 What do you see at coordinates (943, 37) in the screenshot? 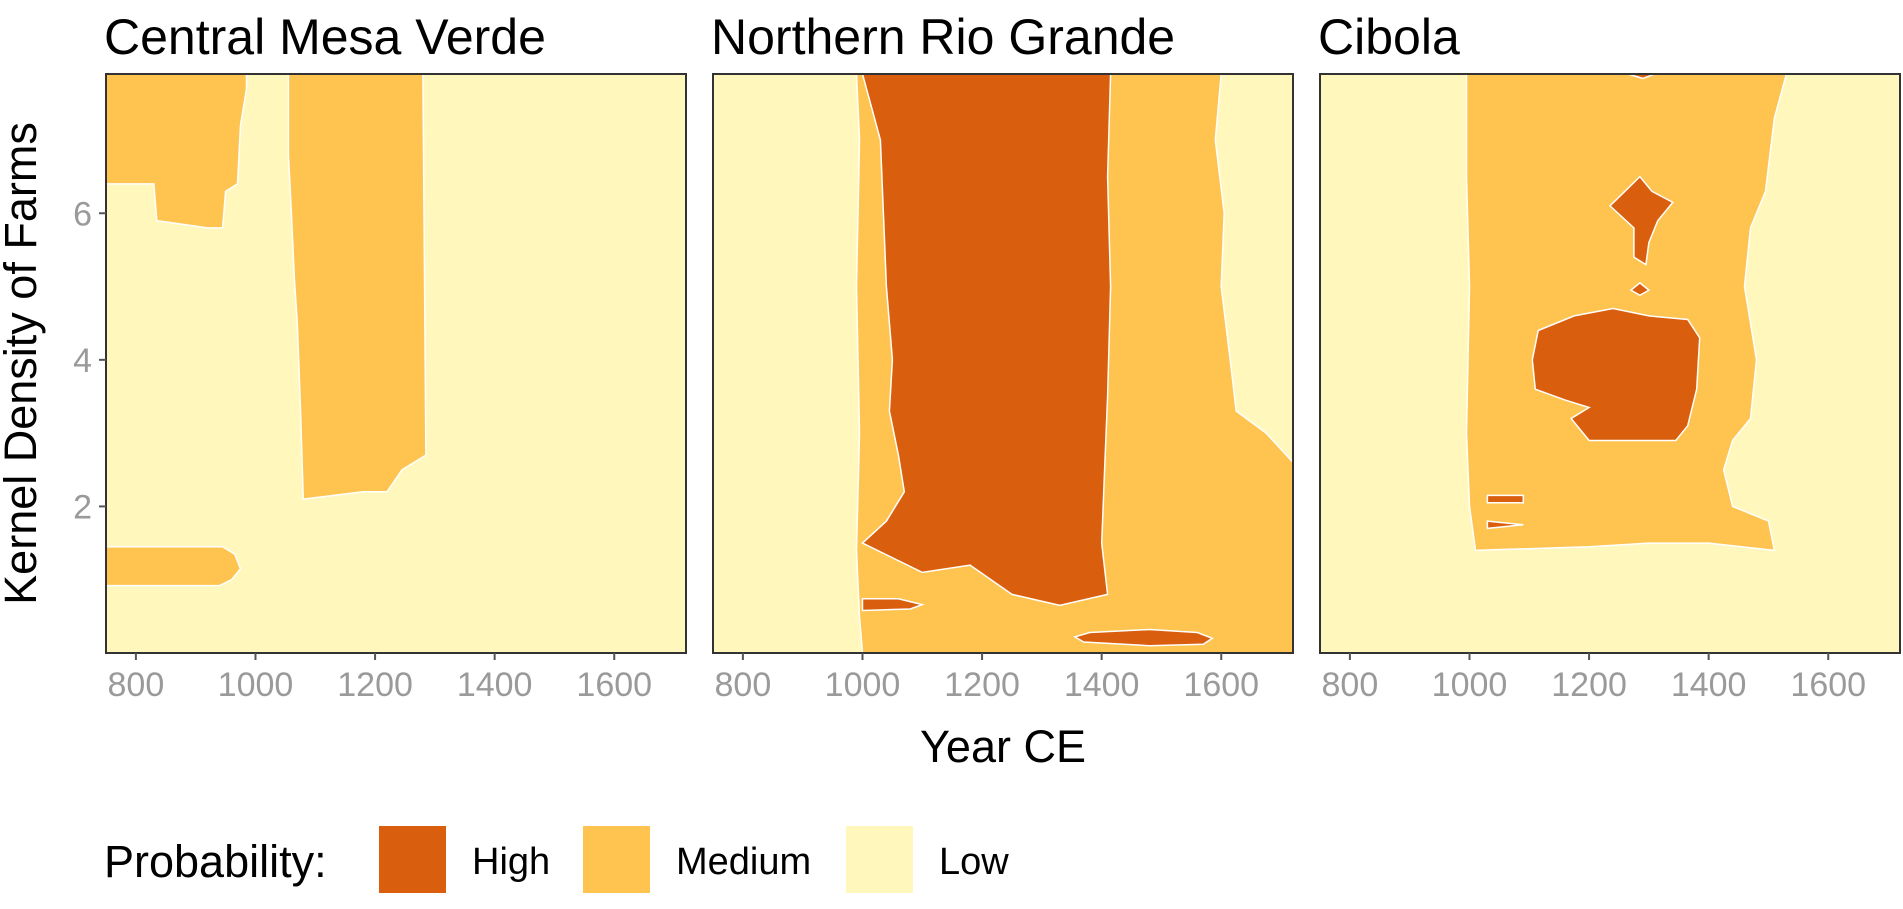
I see `panel-title: Northern Rio Grande` at bounding box center [943, 37].